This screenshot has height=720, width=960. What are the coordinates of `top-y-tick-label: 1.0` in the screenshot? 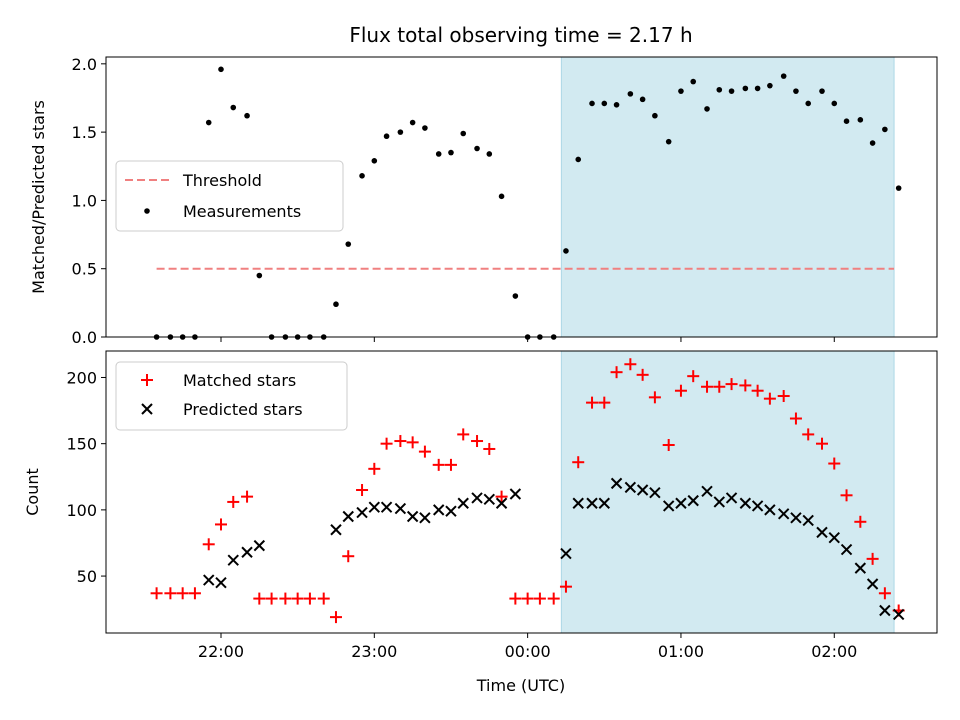 It's located at (84, 200).